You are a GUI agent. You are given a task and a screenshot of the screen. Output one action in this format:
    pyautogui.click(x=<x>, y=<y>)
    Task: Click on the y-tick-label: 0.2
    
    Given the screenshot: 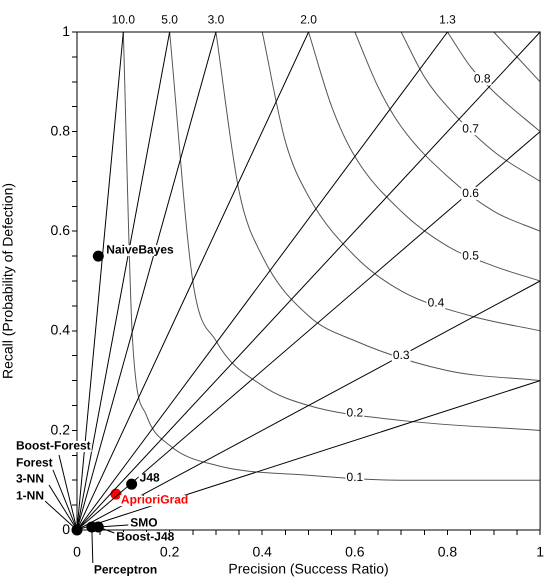 What is the action you would take?
    pyautogui.click(x=60, y=429)
    